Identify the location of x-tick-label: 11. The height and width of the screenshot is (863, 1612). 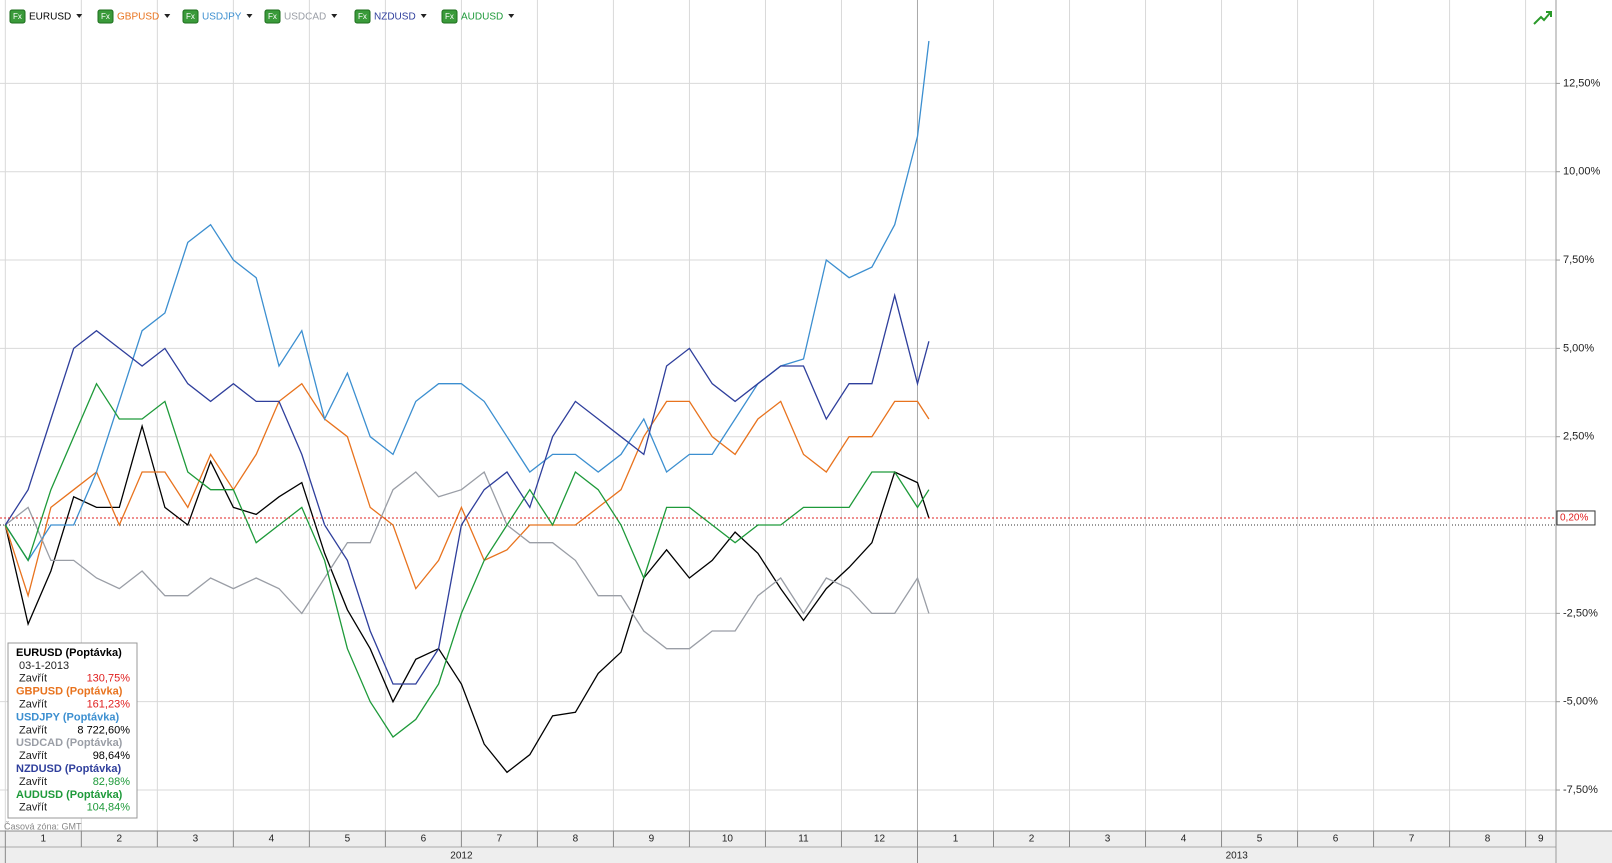
(803, 839).